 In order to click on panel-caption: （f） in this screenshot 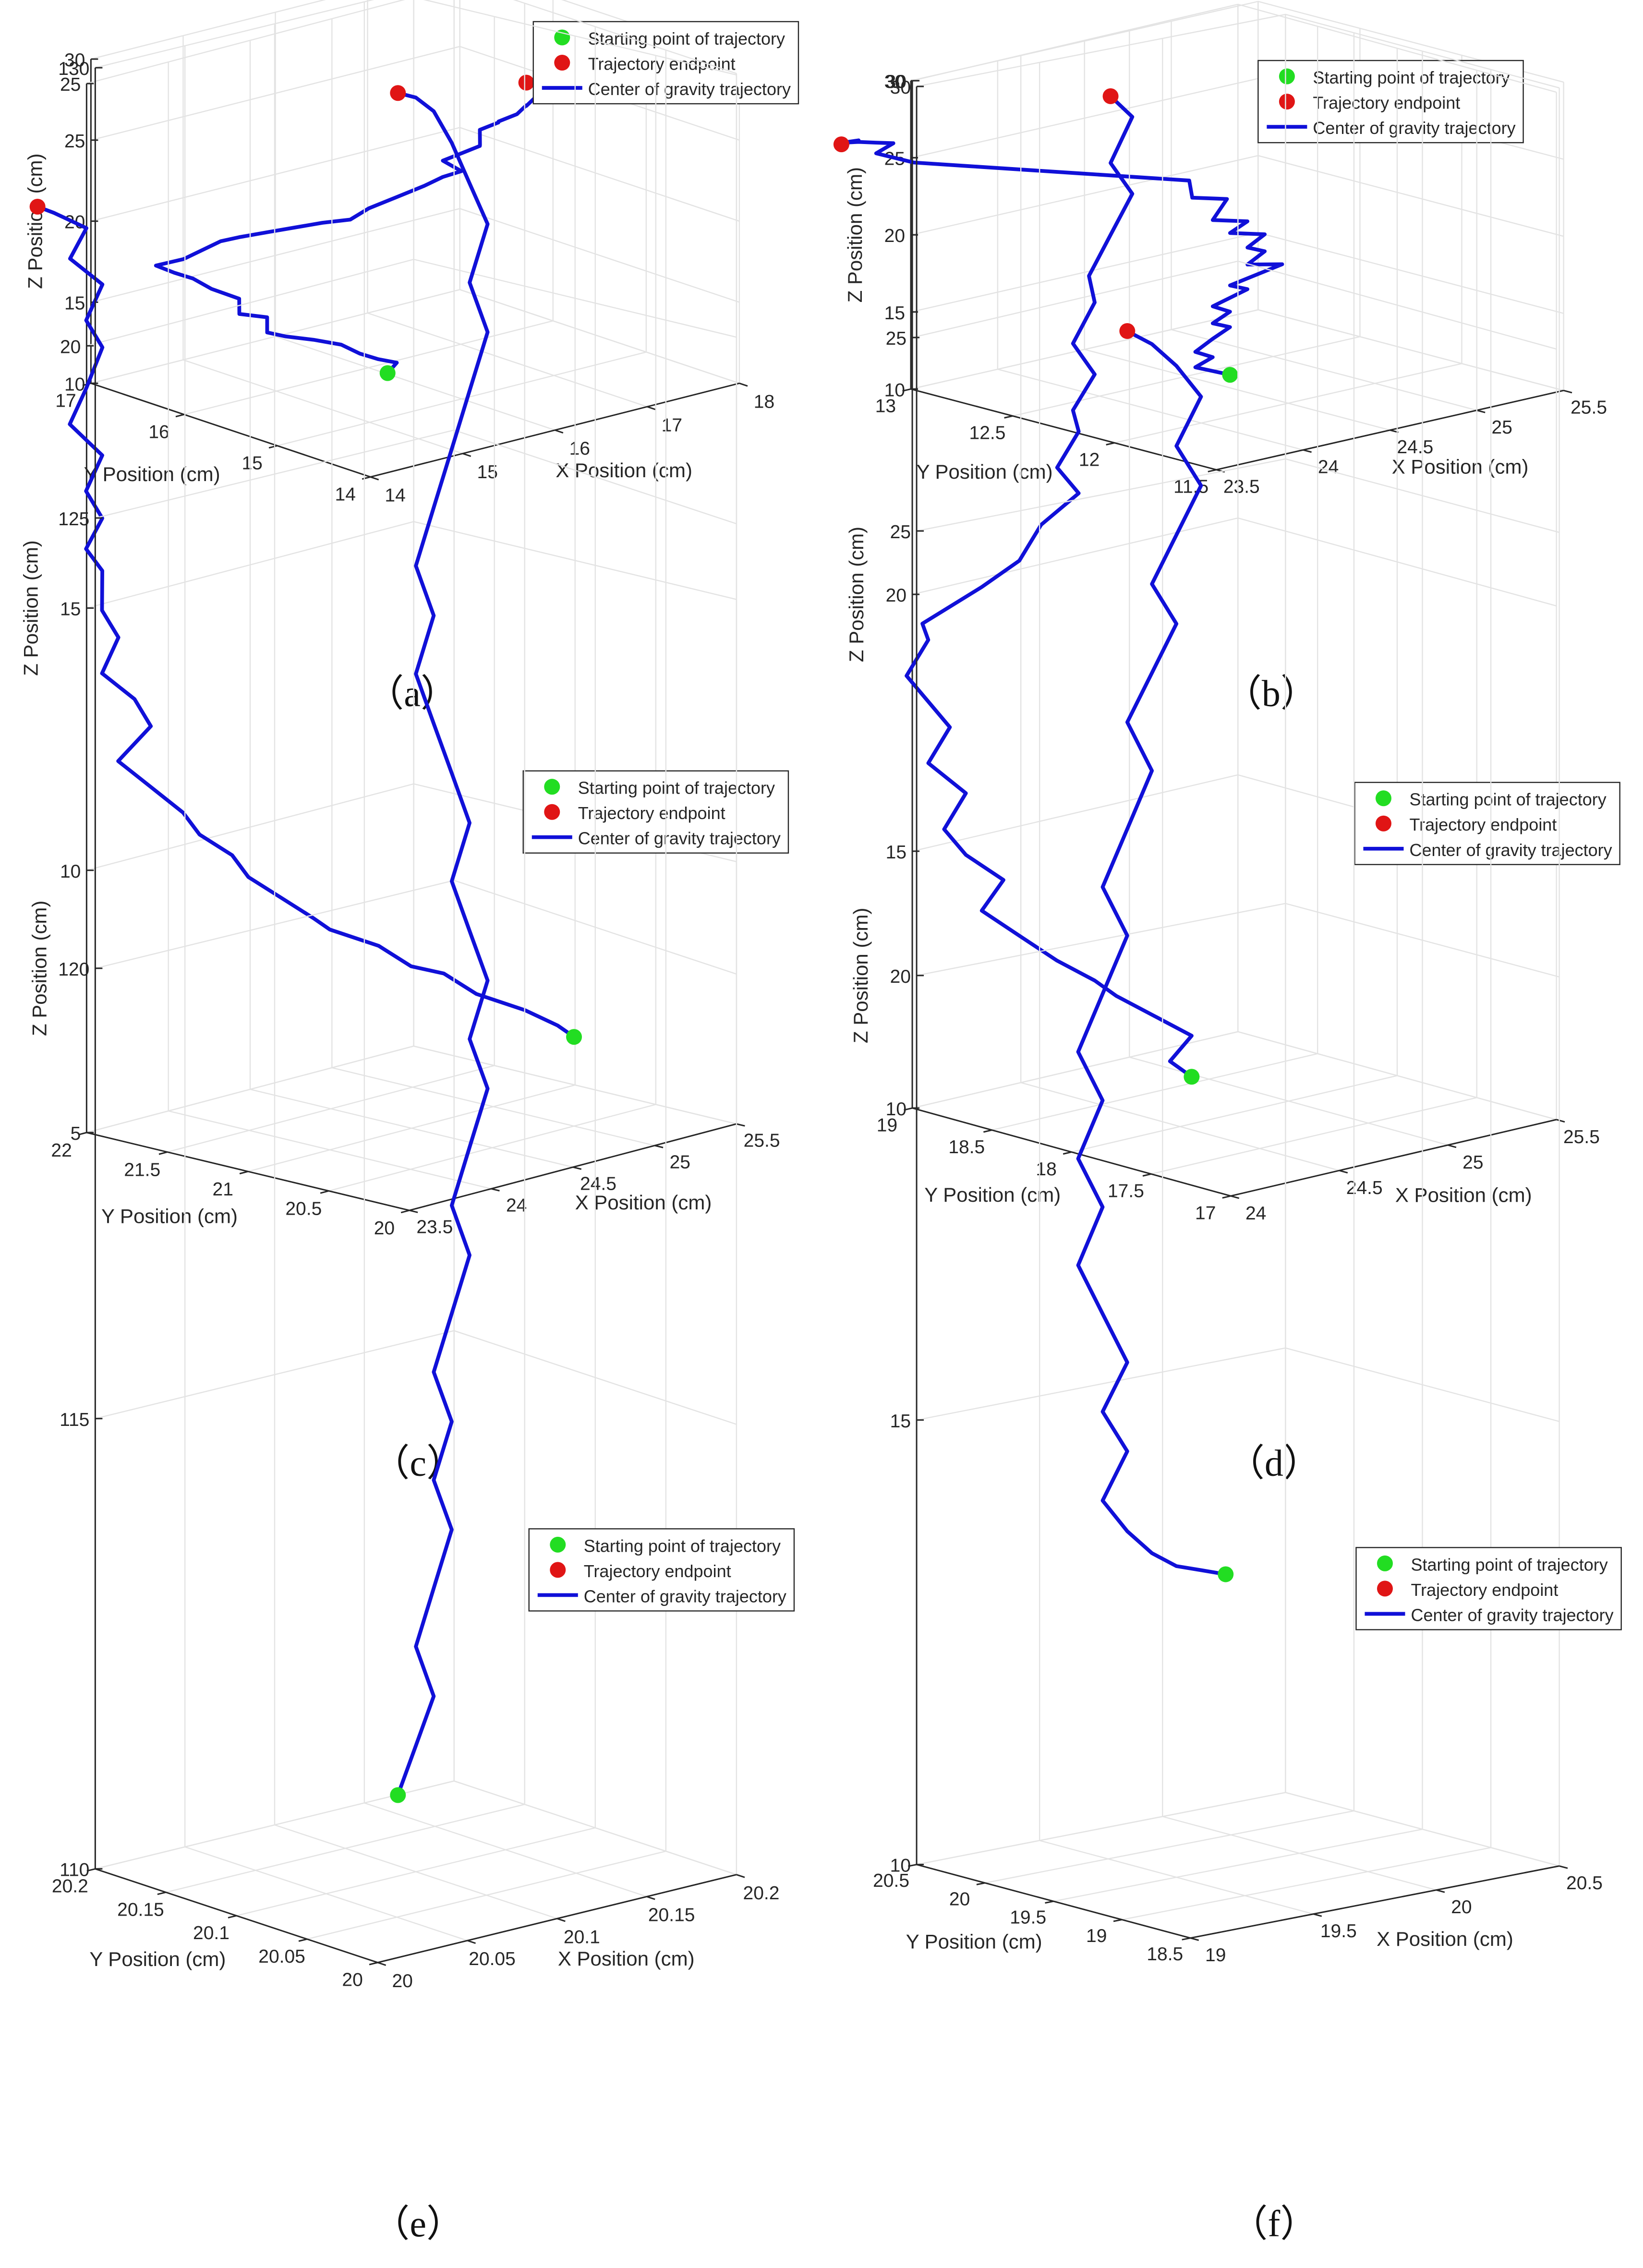, I will do `click(1273, 2223)`.